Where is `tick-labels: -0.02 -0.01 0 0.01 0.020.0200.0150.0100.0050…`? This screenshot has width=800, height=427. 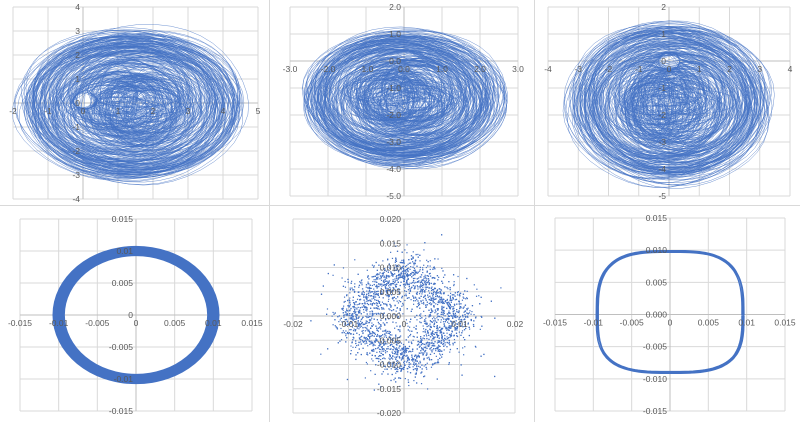 tick-labels: -0.02 -0.01 0 0.01 0.020.0200.0150.0100.0050… is located at coordinates (403, 316).